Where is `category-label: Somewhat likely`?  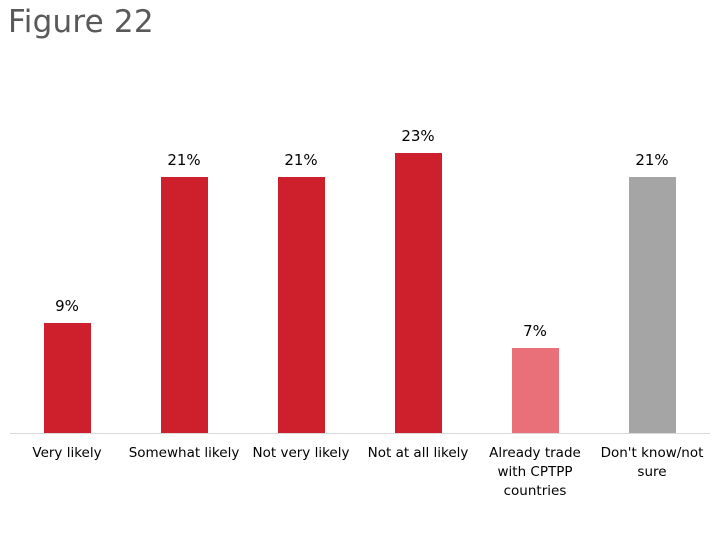
category-label: Somewhat likely is located at coordinates (184, 453).